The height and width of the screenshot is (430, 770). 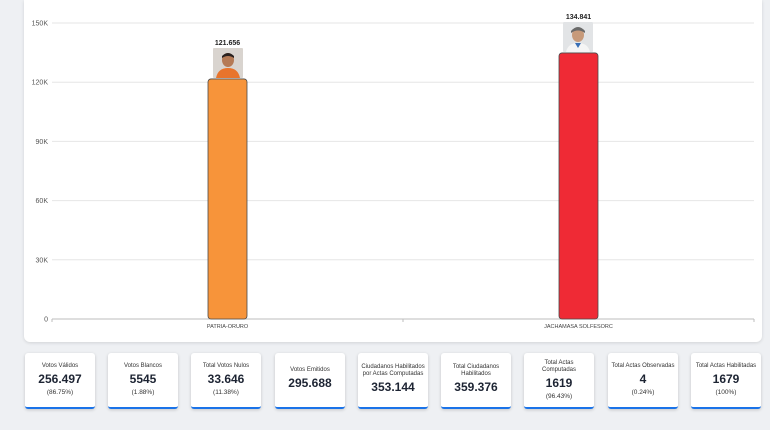 What do you see at coordinates (60, 366) in the screenshot?
I see `stat-label: Votos Válidos` at bounding box center [60, 366].